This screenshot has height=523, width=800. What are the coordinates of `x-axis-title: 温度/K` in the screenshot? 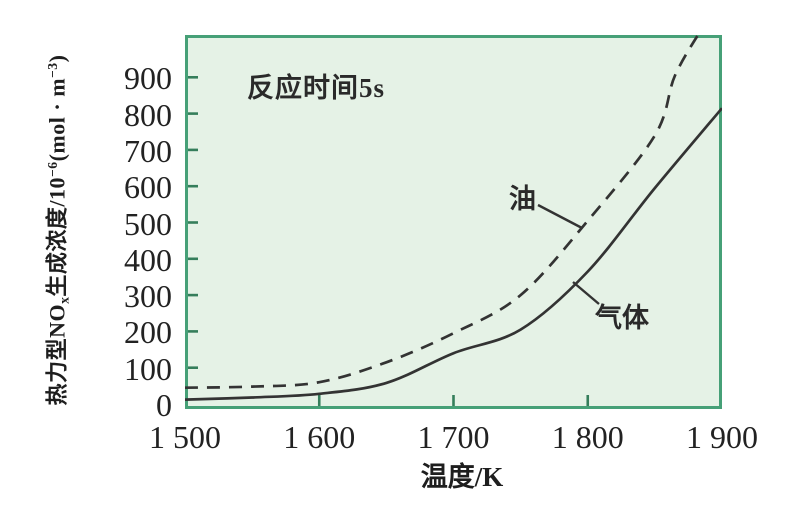 It's located at (462, 477).